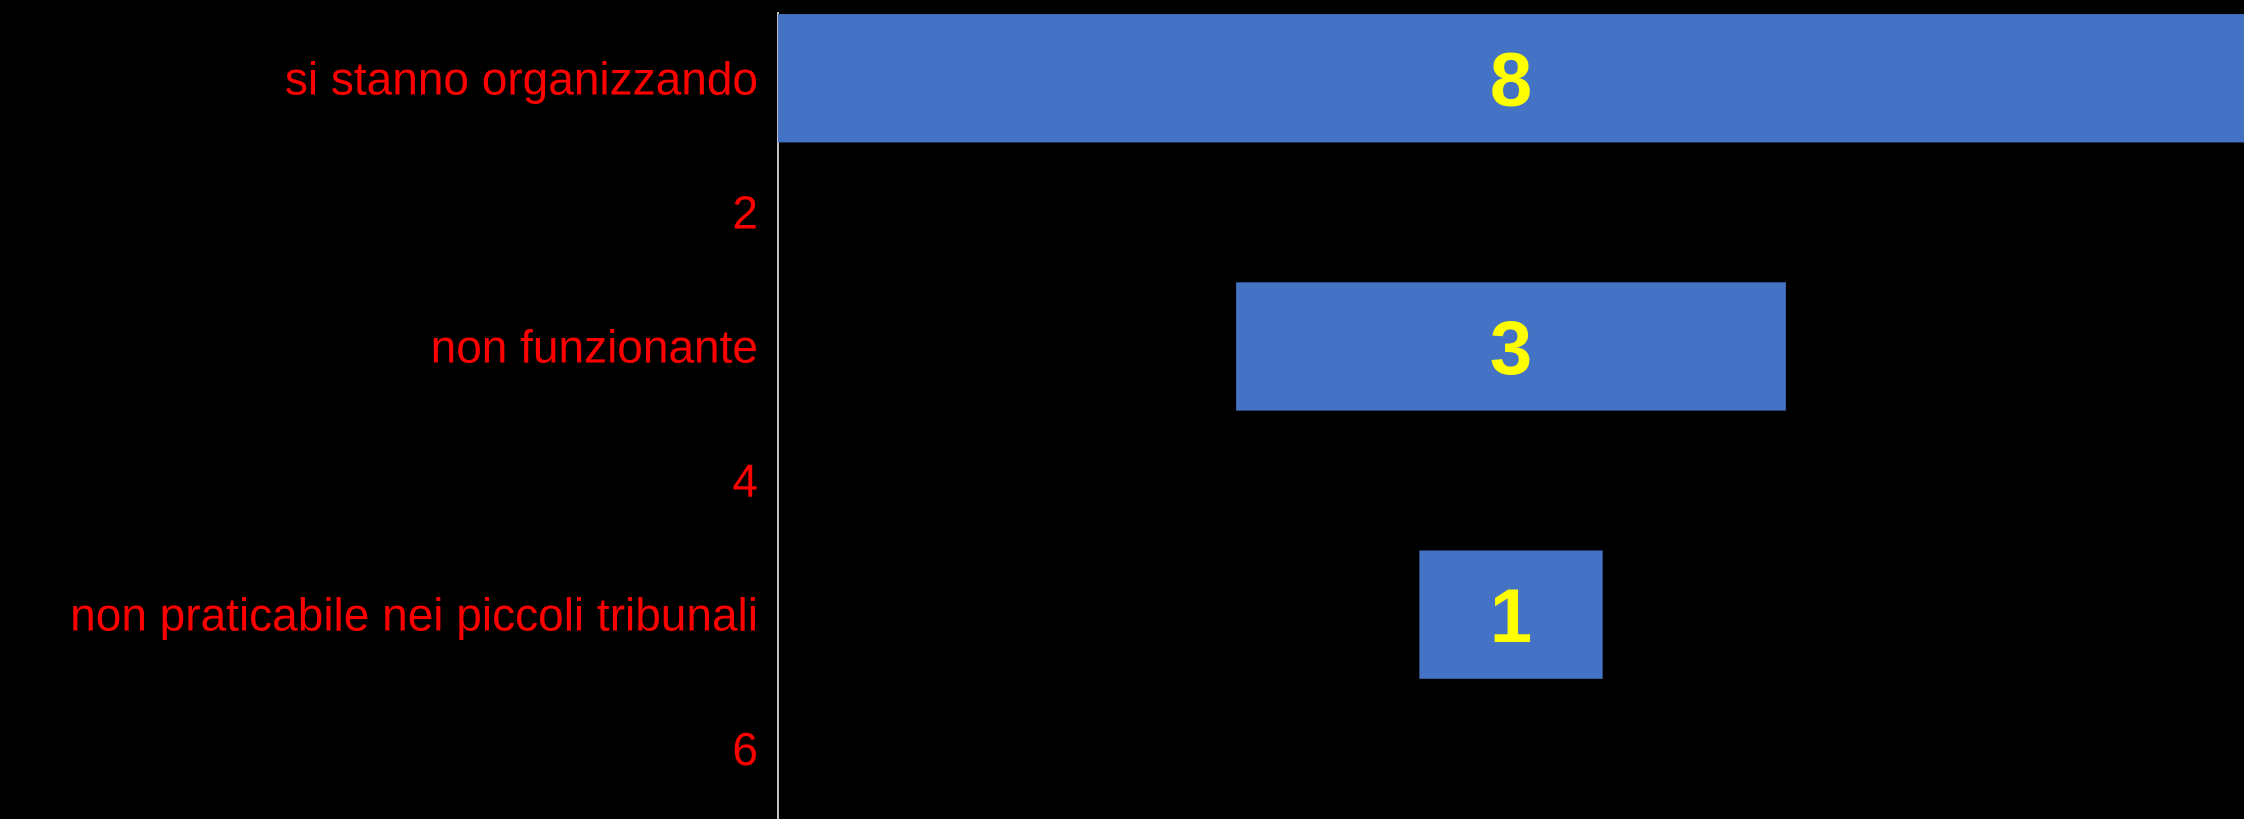  Describe the element at coordinates (594, 346) in the screenshot. I see `category-label: non funzionante` at that location.